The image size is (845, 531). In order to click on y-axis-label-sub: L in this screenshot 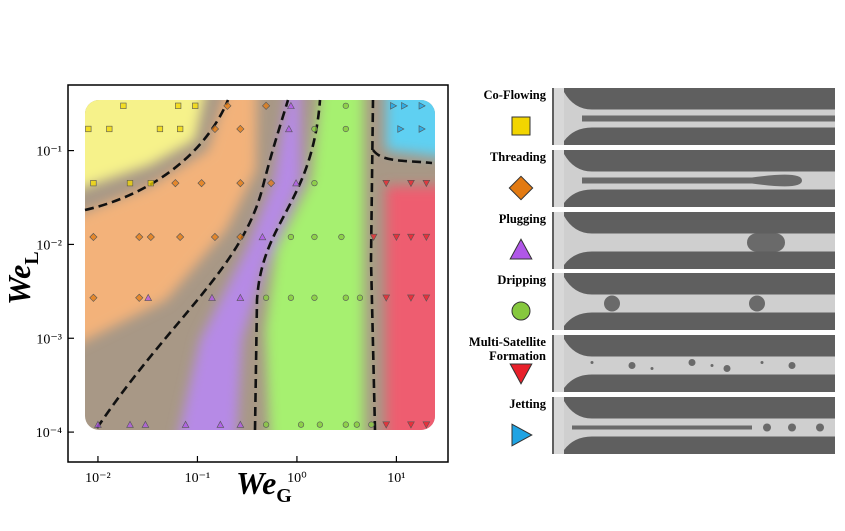, I will do `click(32, 257)`.